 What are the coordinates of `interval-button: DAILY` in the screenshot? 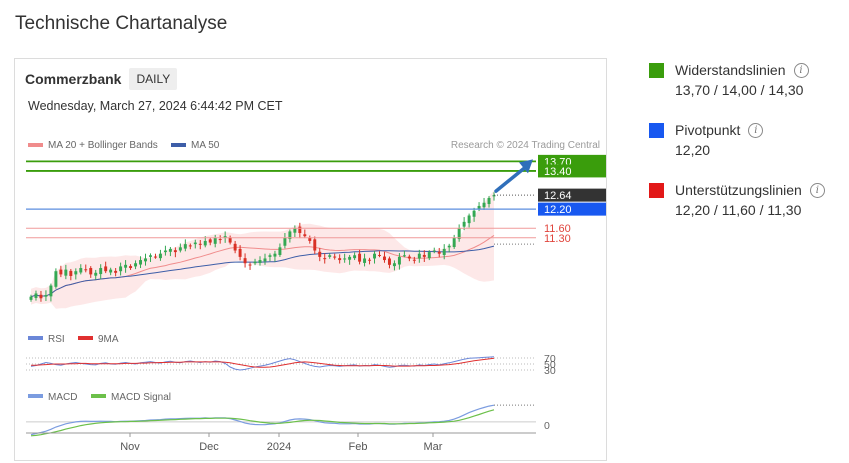 It's located at (153, 79).